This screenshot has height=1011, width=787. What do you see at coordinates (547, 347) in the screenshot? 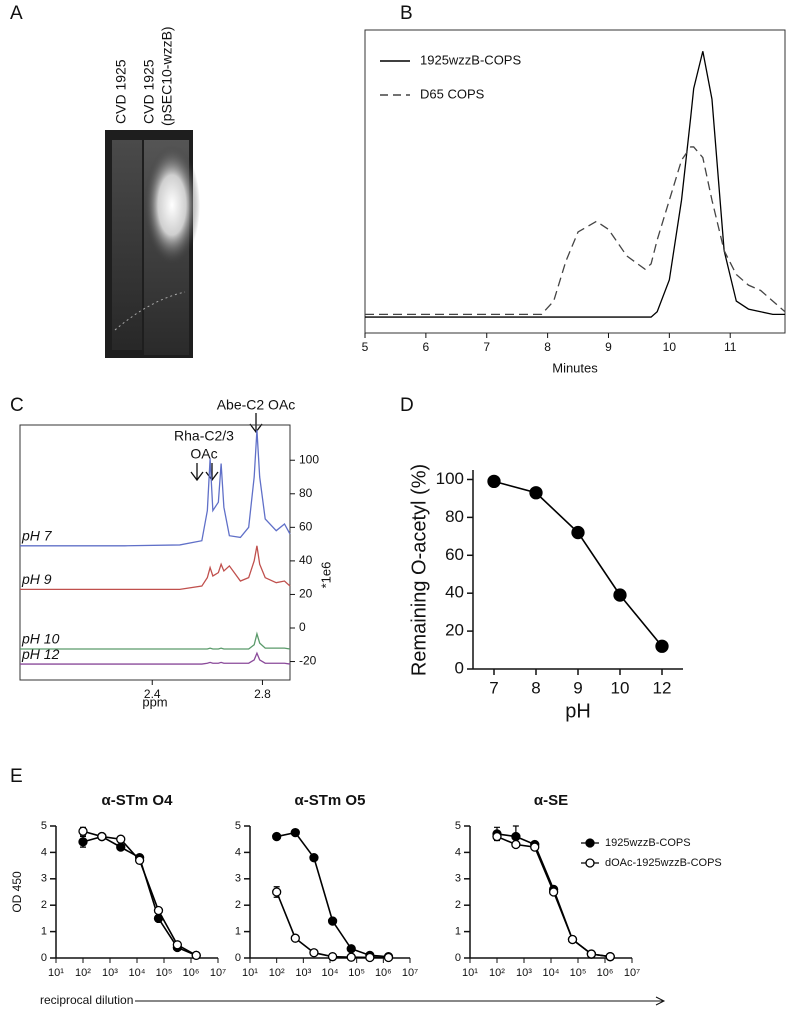
I see `x-tick-label: 8` at bounding box center [547, 347].